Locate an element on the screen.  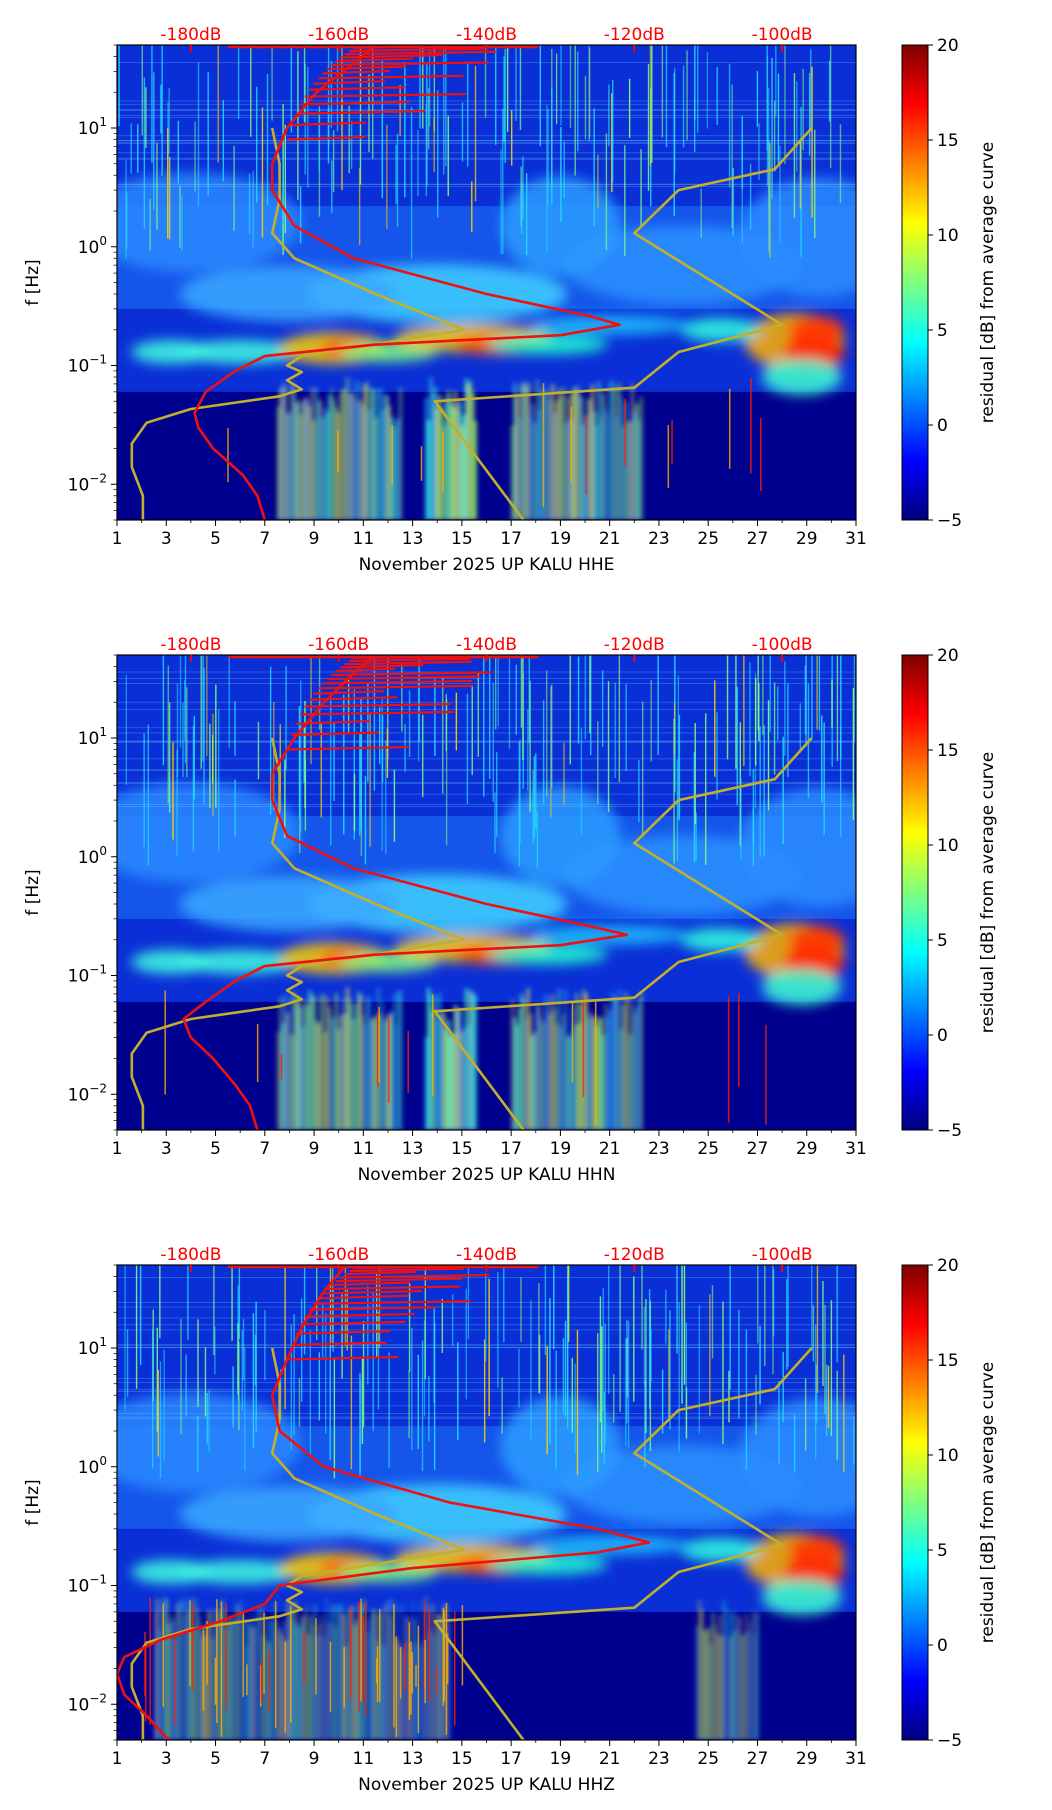
x-tick-label: 15 is located at coordinates (462, 539).